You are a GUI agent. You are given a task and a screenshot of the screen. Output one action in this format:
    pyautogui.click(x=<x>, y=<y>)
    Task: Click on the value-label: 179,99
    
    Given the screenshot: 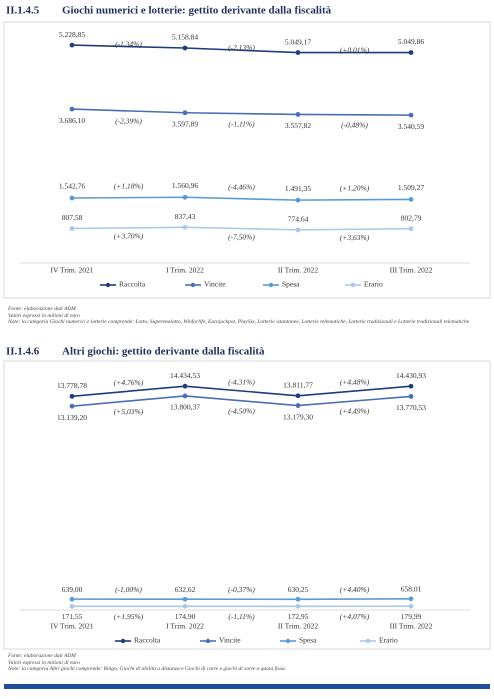 What is the action you would take?
    pyautogui.click(x=411, y=616)
    